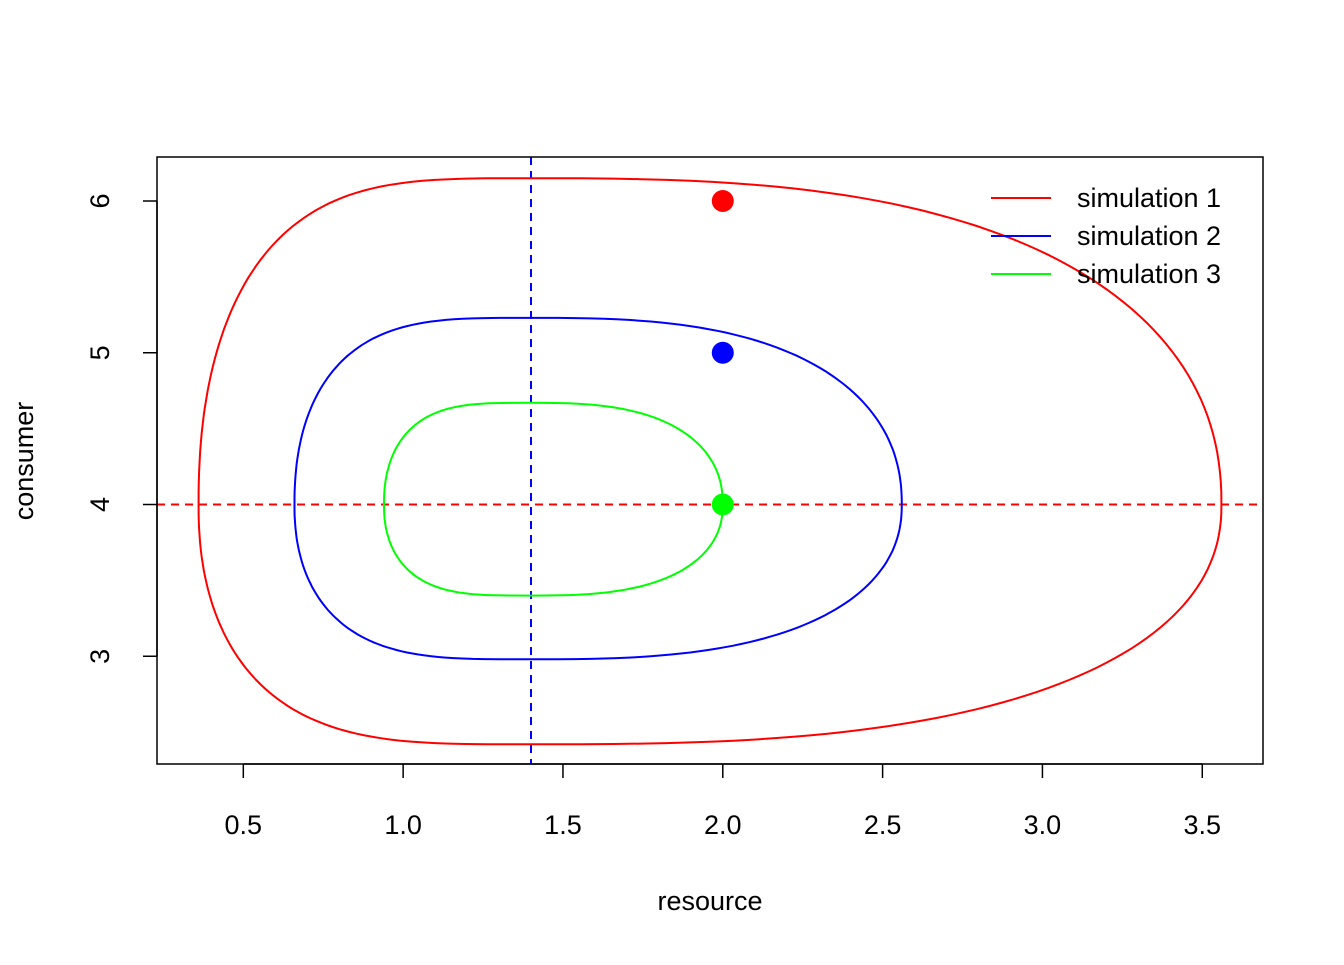 The height and width of the screenshot is (965, 1344). What do you see at coordinates (563, 825) in the screenshot?
I see `x-tick-label: 1.5` at bounding box center [563, 825].